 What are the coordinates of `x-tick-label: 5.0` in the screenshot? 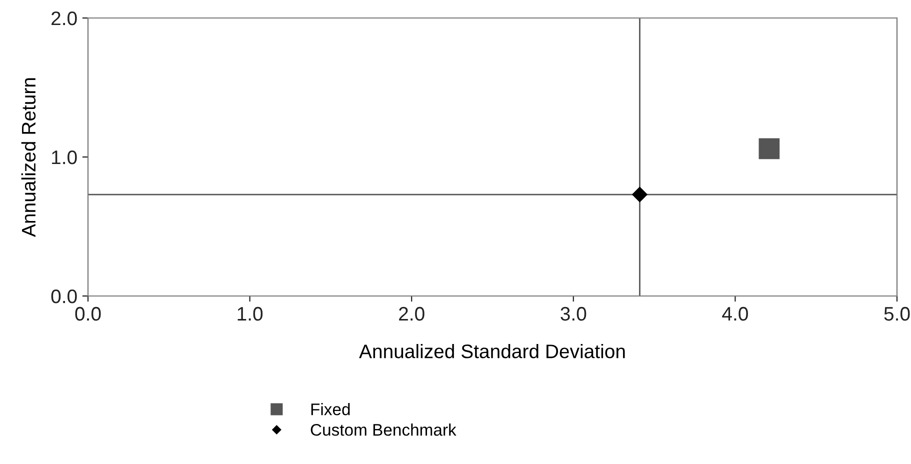 It's located at (897, 313).